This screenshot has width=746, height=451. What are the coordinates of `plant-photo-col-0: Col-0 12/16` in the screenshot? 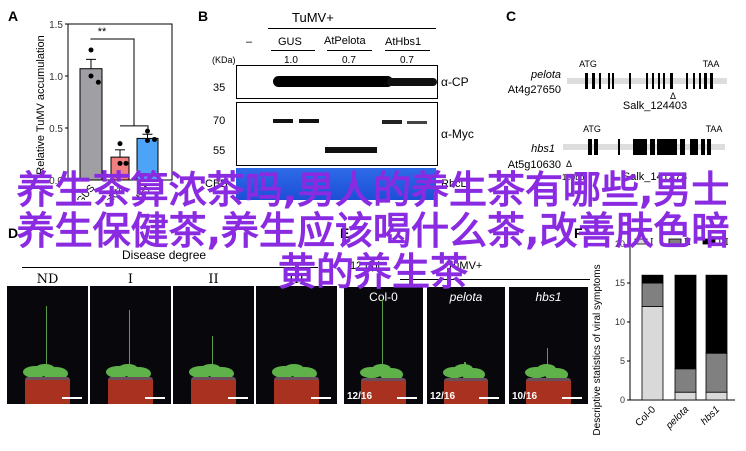 It's located at (383, 345).